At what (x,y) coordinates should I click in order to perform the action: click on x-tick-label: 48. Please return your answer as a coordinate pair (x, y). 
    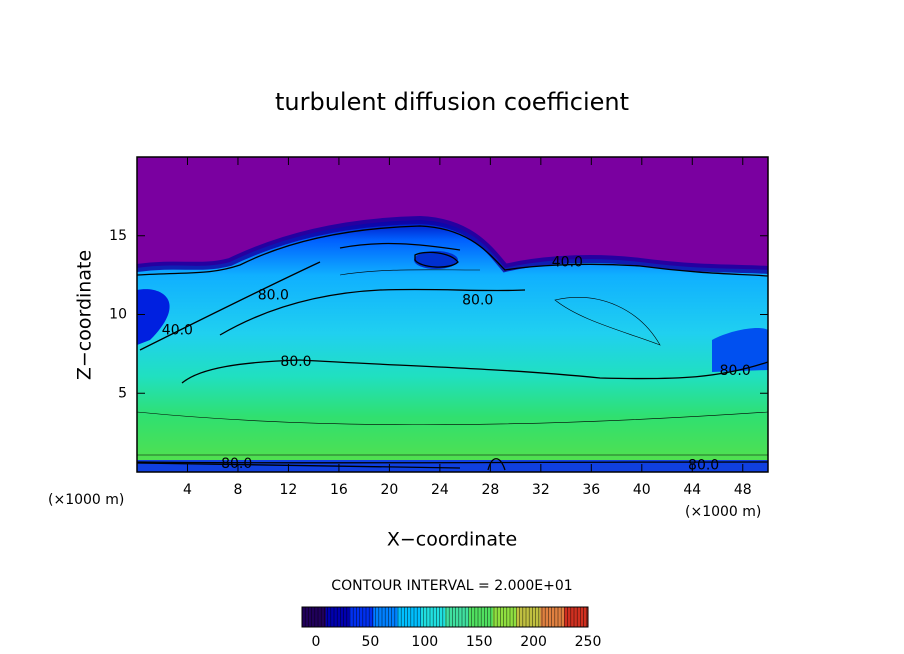
    Looking at the image, I should click on (743, 490).